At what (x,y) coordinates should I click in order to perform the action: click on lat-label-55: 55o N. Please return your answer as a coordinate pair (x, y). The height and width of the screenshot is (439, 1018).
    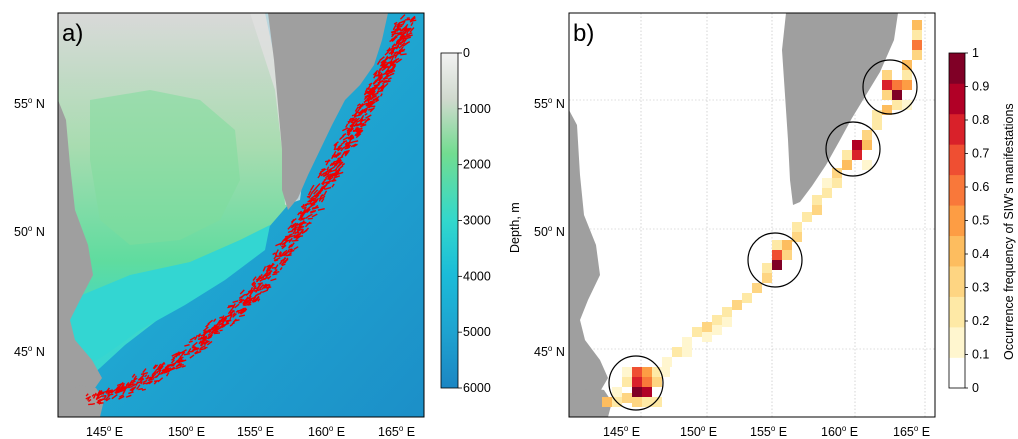
    Looking at the image, I should click on (549, 103).